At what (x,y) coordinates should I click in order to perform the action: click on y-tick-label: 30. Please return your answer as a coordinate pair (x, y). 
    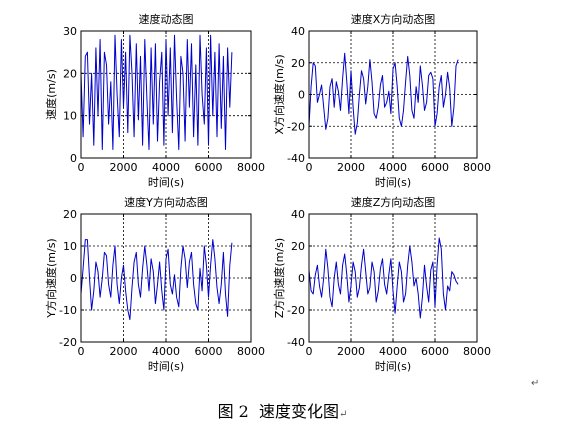
    Looking at the image, I should click on (70, 31).